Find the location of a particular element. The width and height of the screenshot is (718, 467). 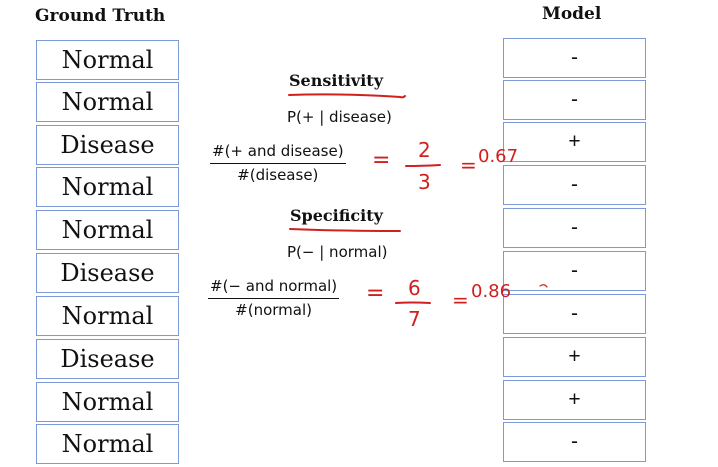

sensitivity-denominator: #(disease) is located at coordinates (278, 175).